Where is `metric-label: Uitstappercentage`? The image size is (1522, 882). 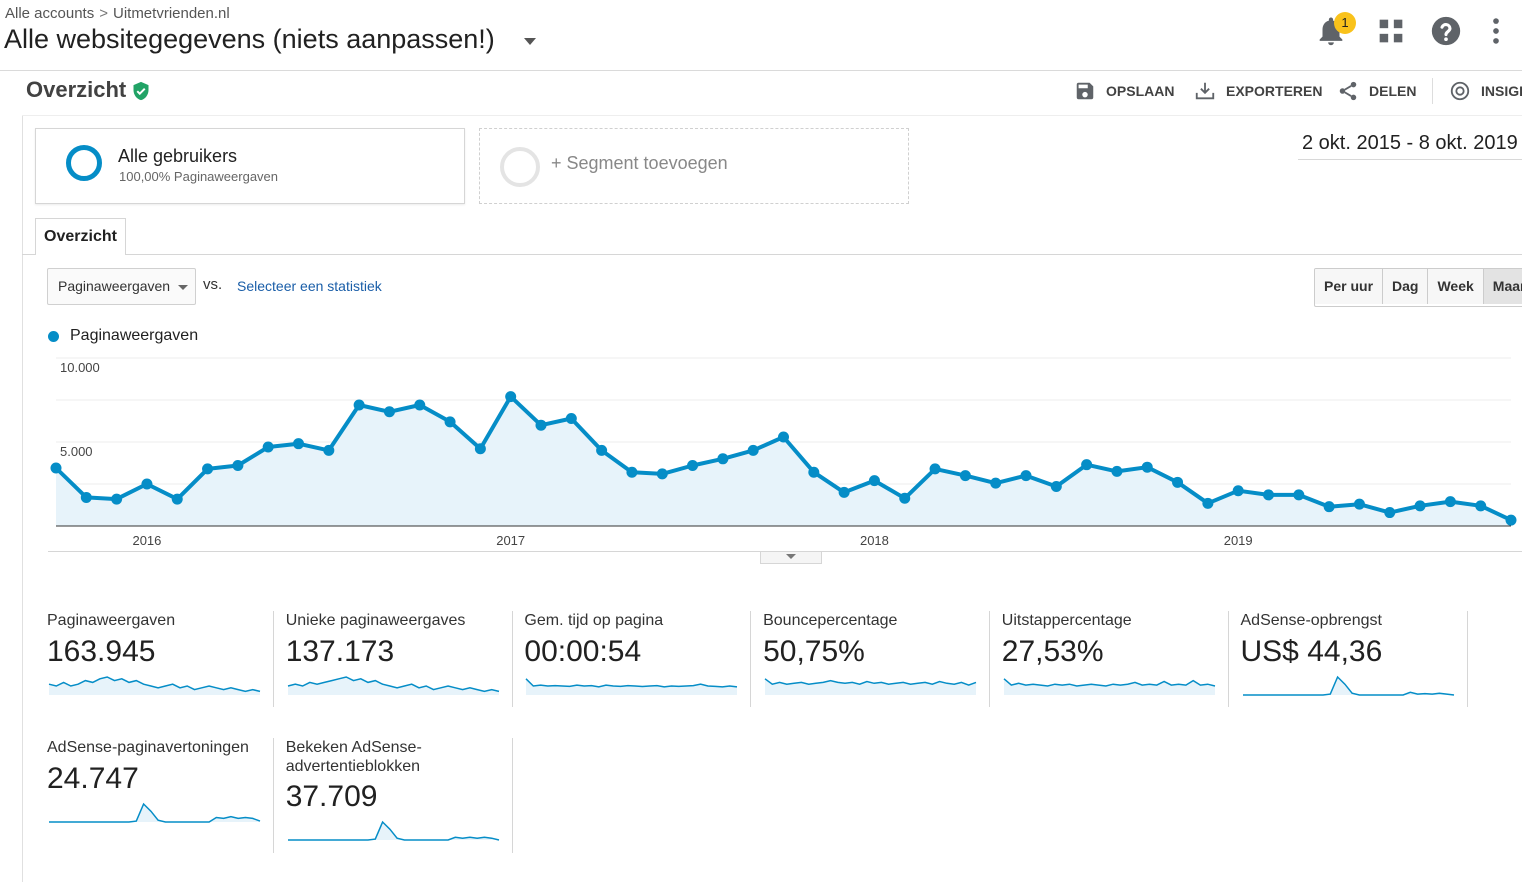
metric-label: Uitstappercentage is located at coordinates (1066, 620).